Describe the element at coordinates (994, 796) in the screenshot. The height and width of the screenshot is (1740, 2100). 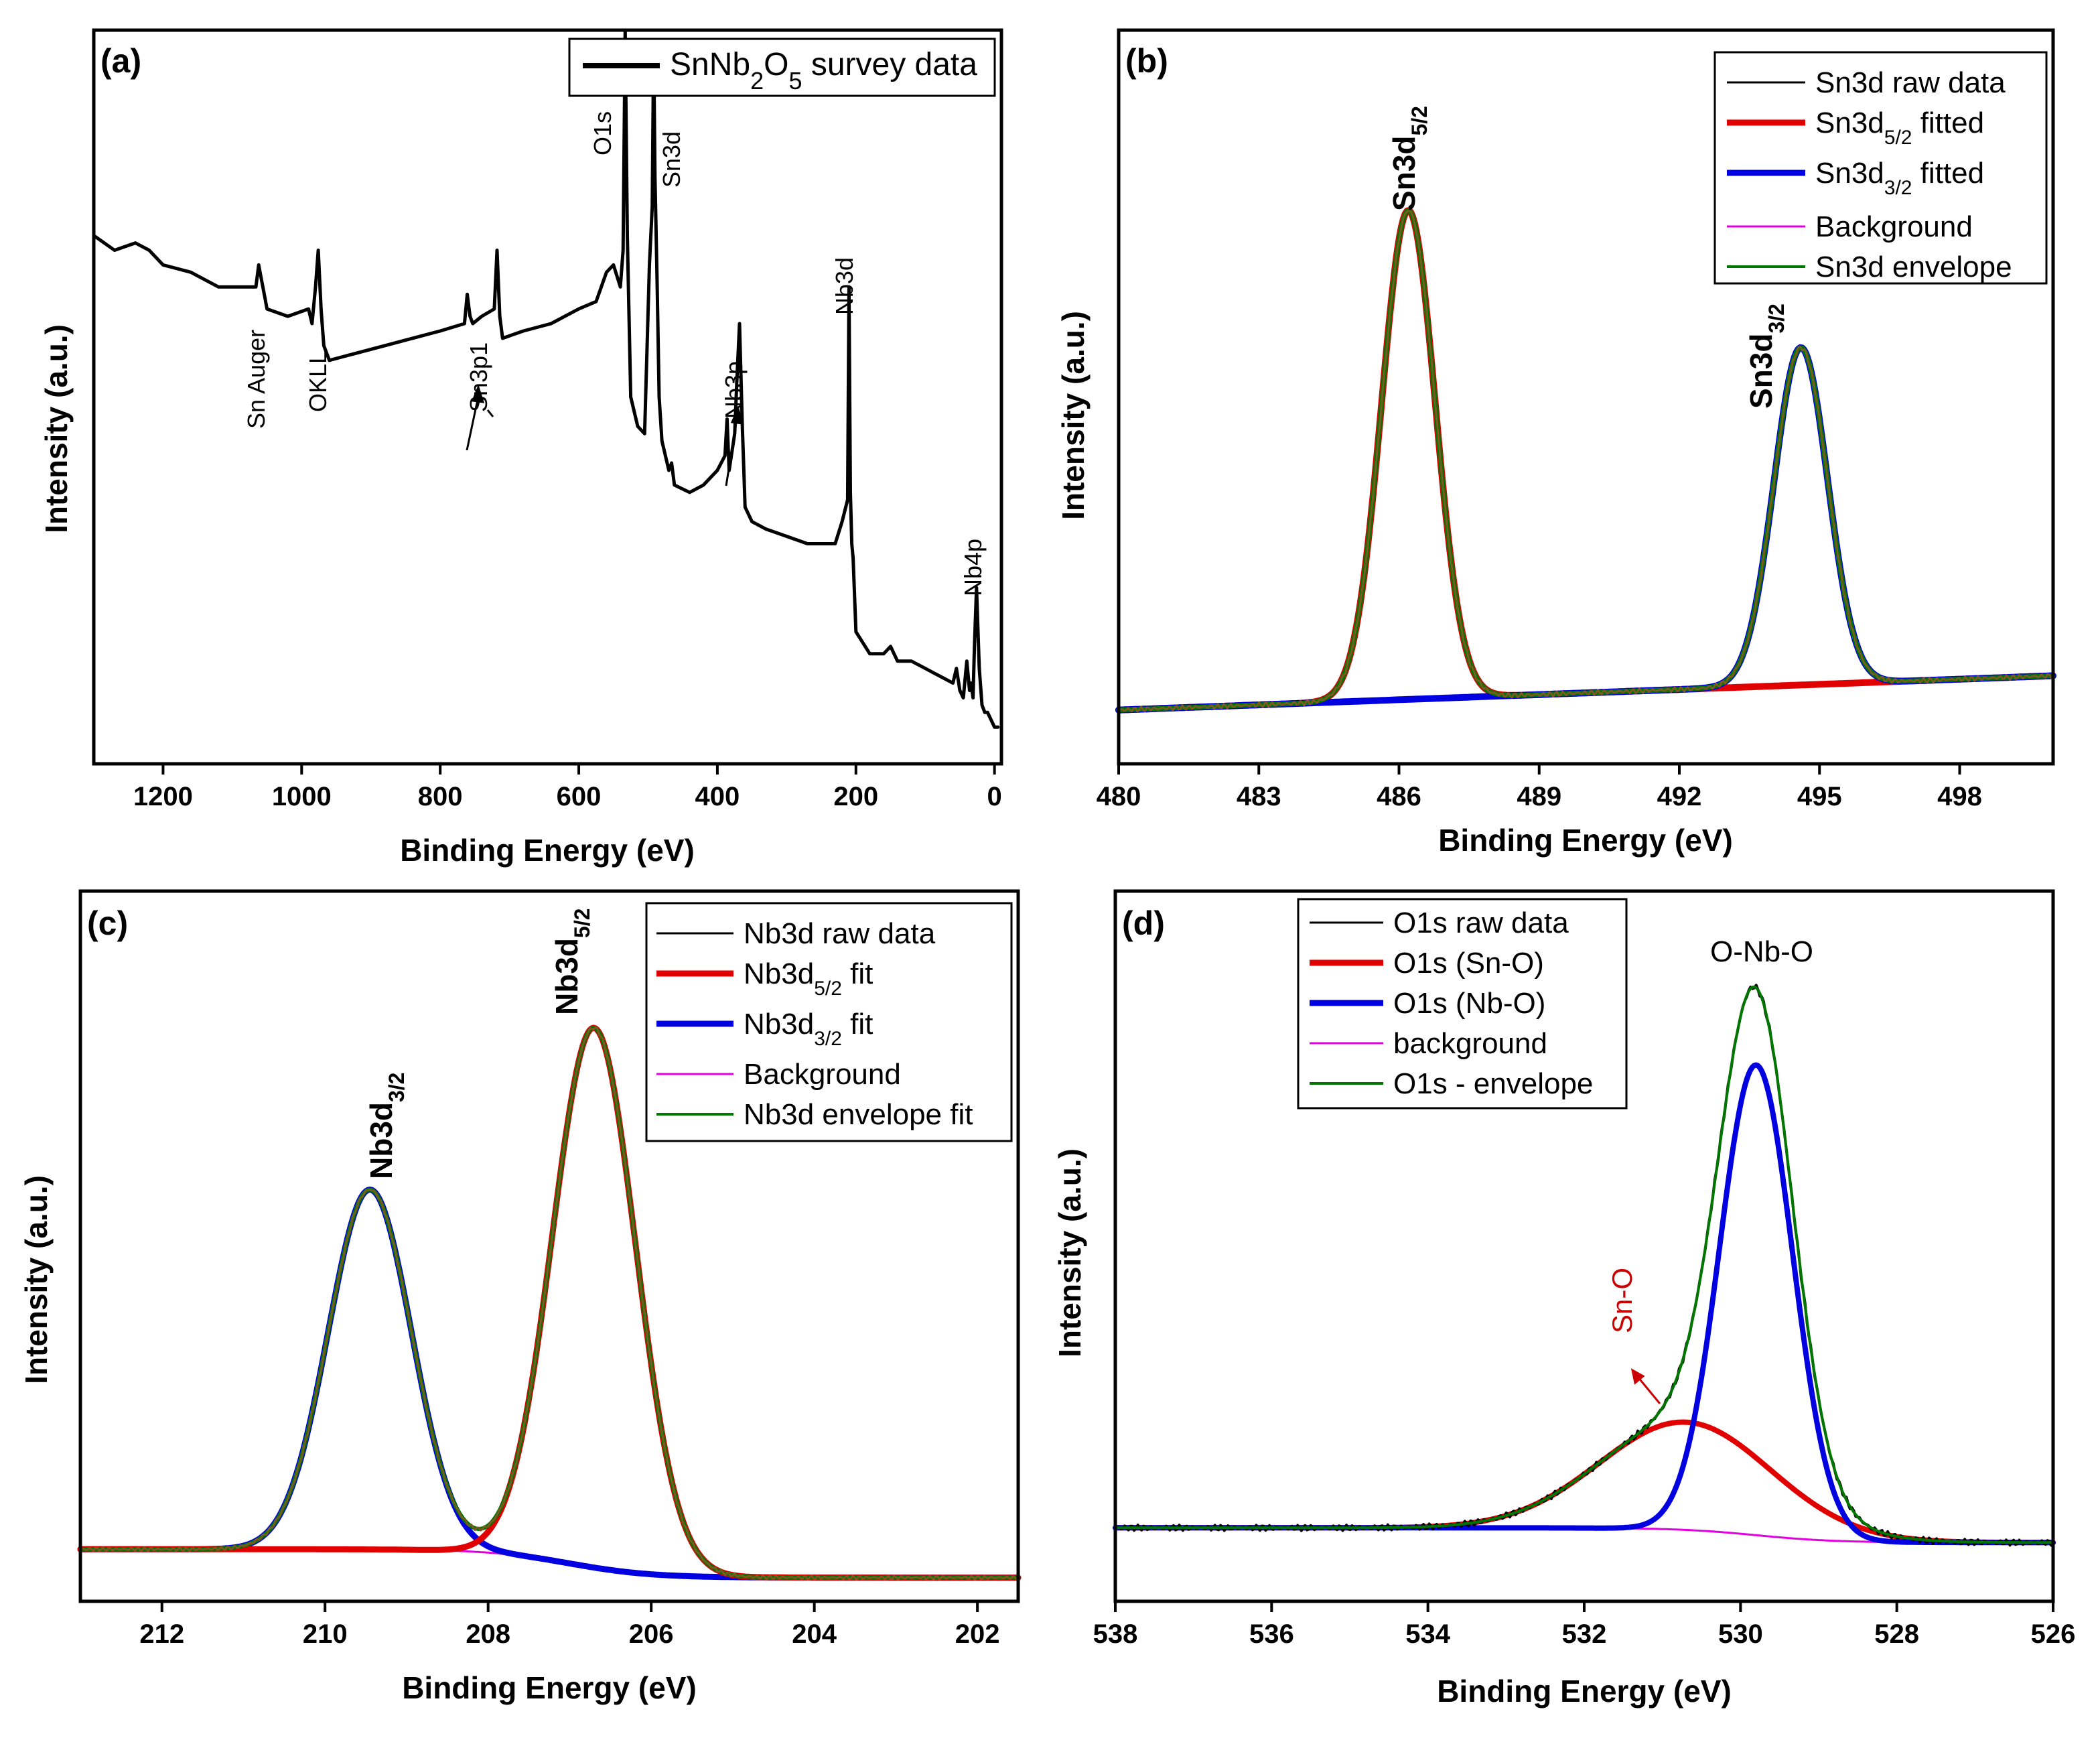
I see `x-tick-label: 0` at that location.